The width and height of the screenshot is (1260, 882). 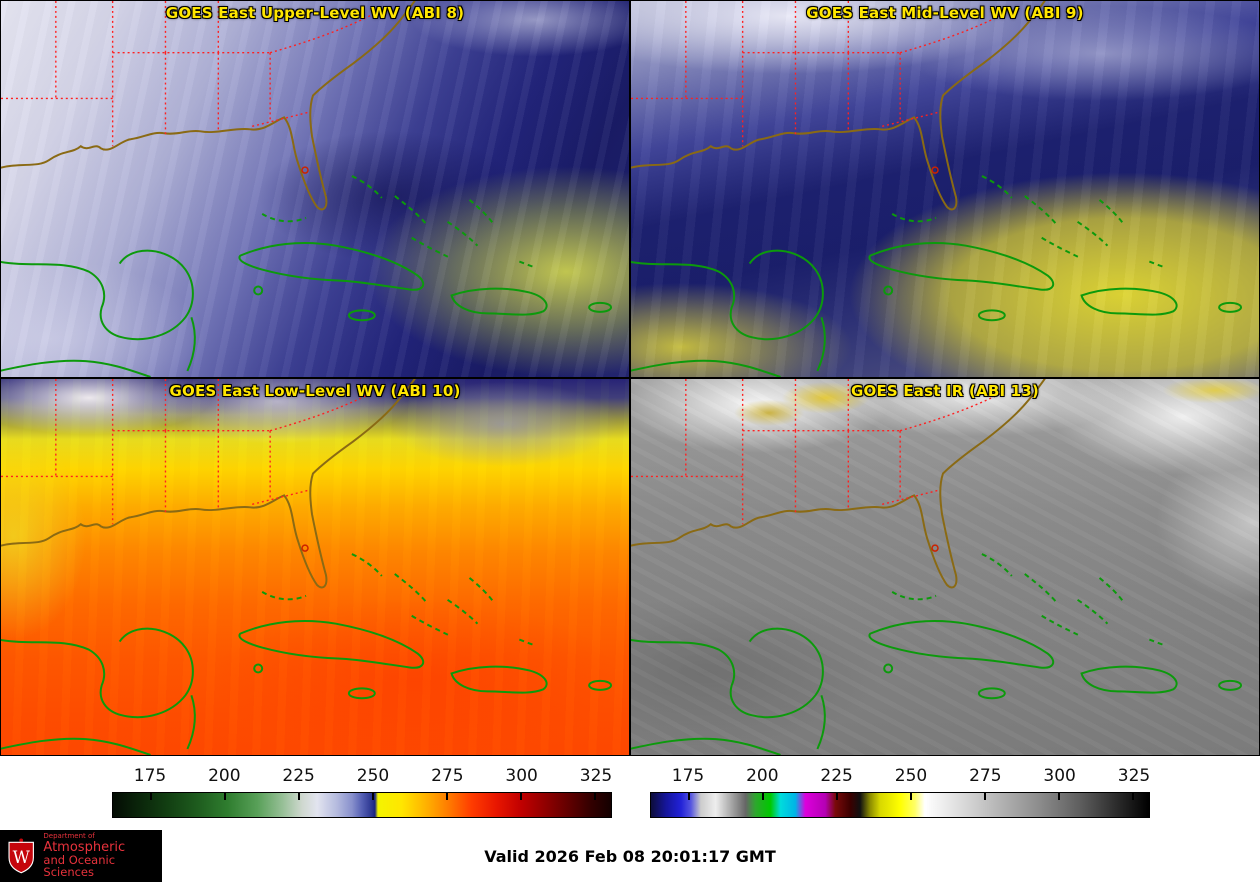 What do you see at coordinates (79, 866) in the screenshot?
I see `logo-line2: and Oceanic Sciences` at bounding box center [79, 866].